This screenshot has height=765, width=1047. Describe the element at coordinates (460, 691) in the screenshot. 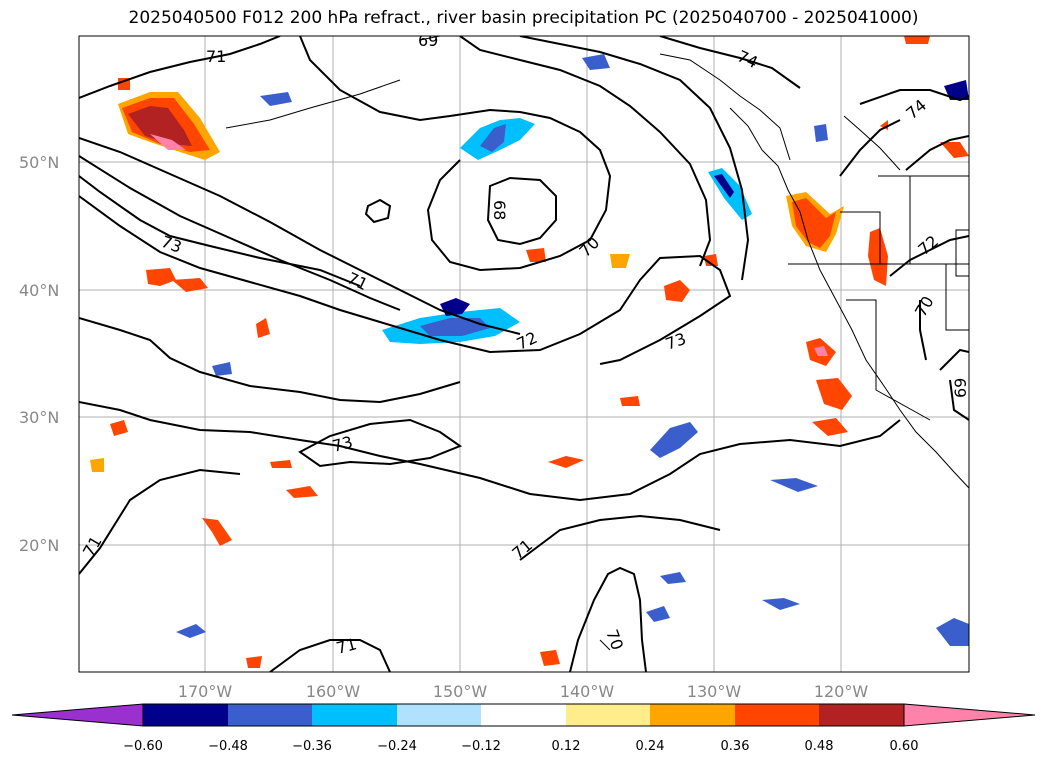

I see `lon-label-150w: 150°W` at that location.